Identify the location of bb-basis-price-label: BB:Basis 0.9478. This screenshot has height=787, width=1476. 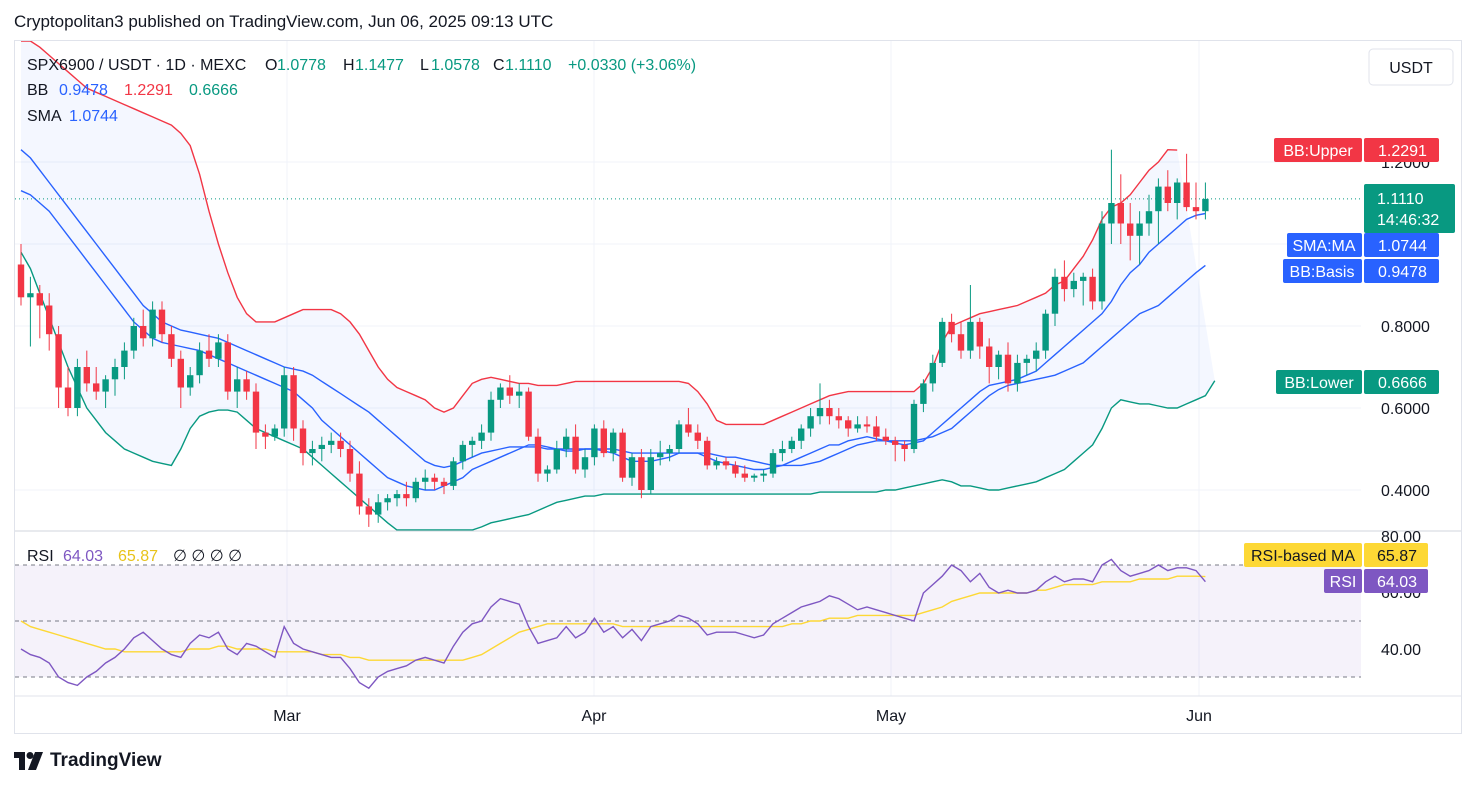
(1361, 271).